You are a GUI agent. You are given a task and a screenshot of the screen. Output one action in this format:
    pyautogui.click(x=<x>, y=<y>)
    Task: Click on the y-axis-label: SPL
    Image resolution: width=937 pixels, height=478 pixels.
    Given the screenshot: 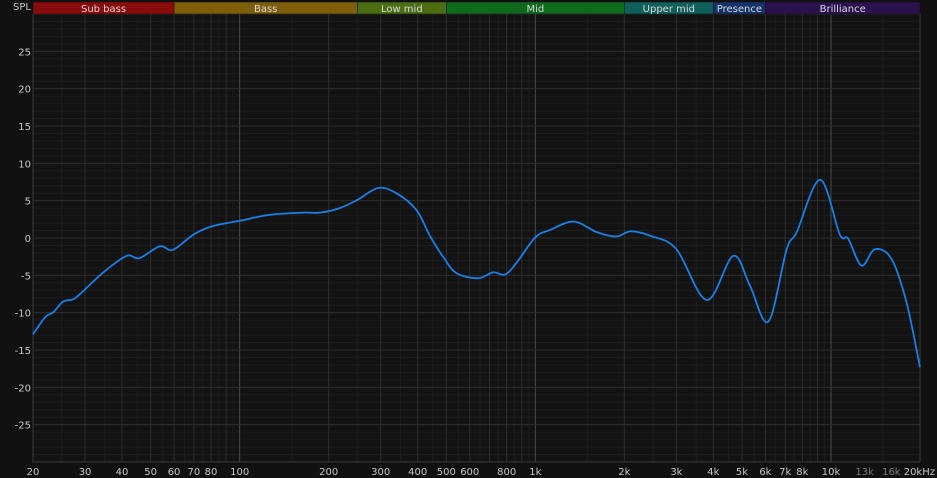 What is the action you would take?
    pyautogui.click(x=22, y=7)
    